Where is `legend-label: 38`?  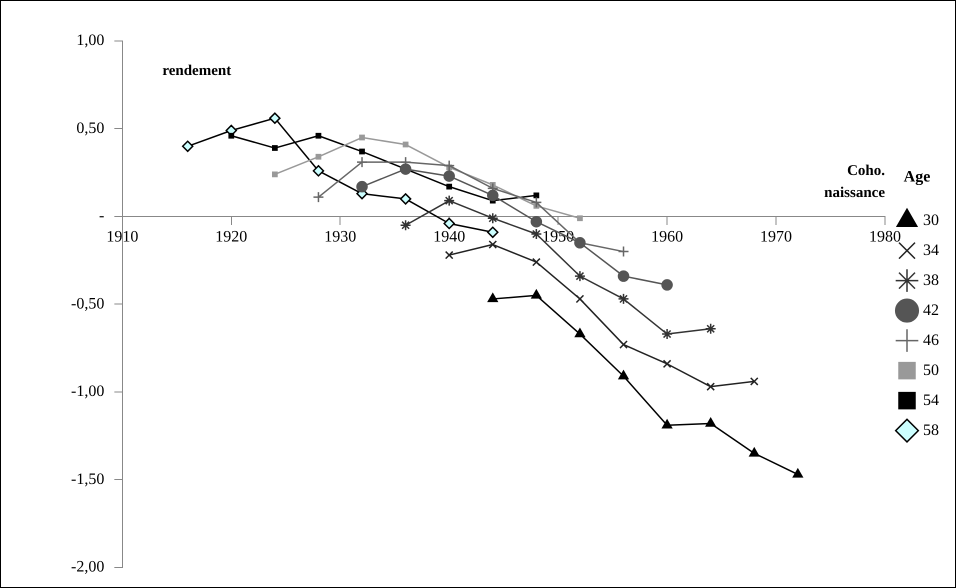
legend-label: 38 is located at coordinates (931, 280).